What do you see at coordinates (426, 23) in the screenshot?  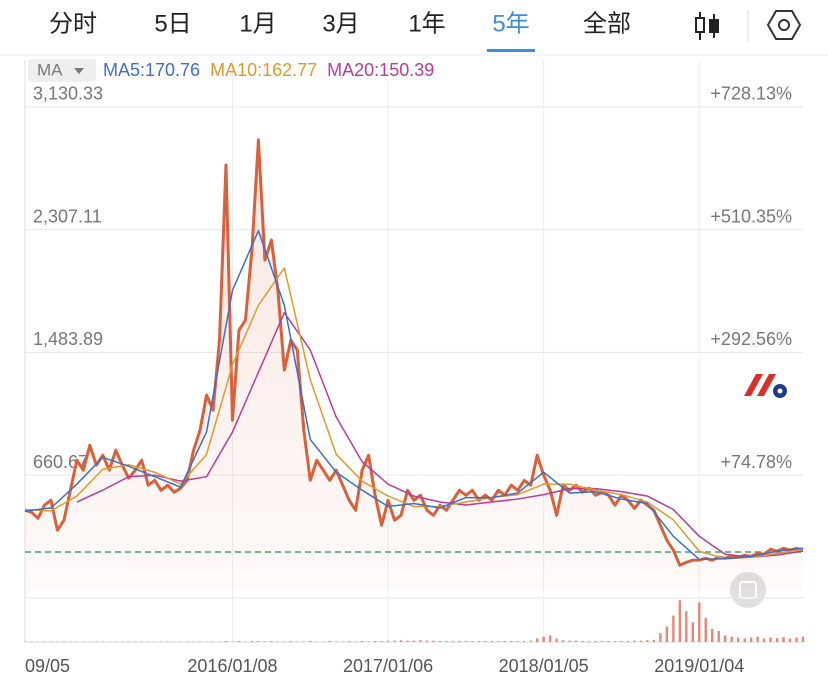 I see `tab: 1年` at bounding box center [426, 23].